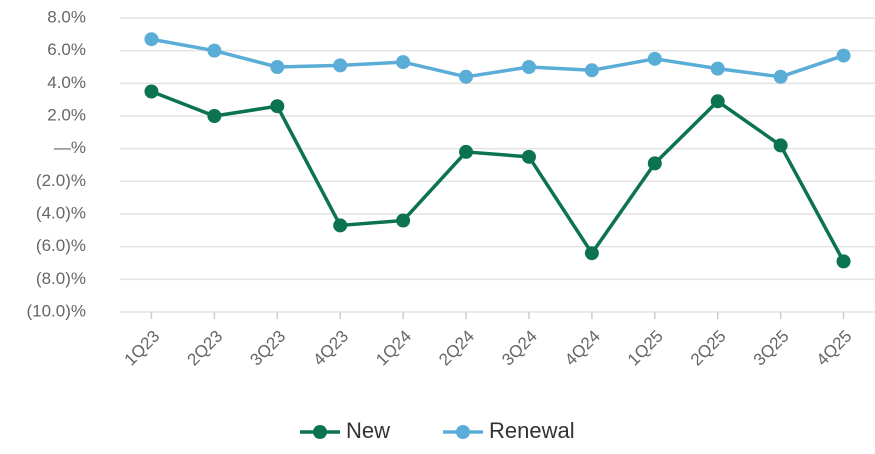 This screenshot has width=875, height=454. I want to click on y-tick-label: (10.0)%, so click(56, 310).